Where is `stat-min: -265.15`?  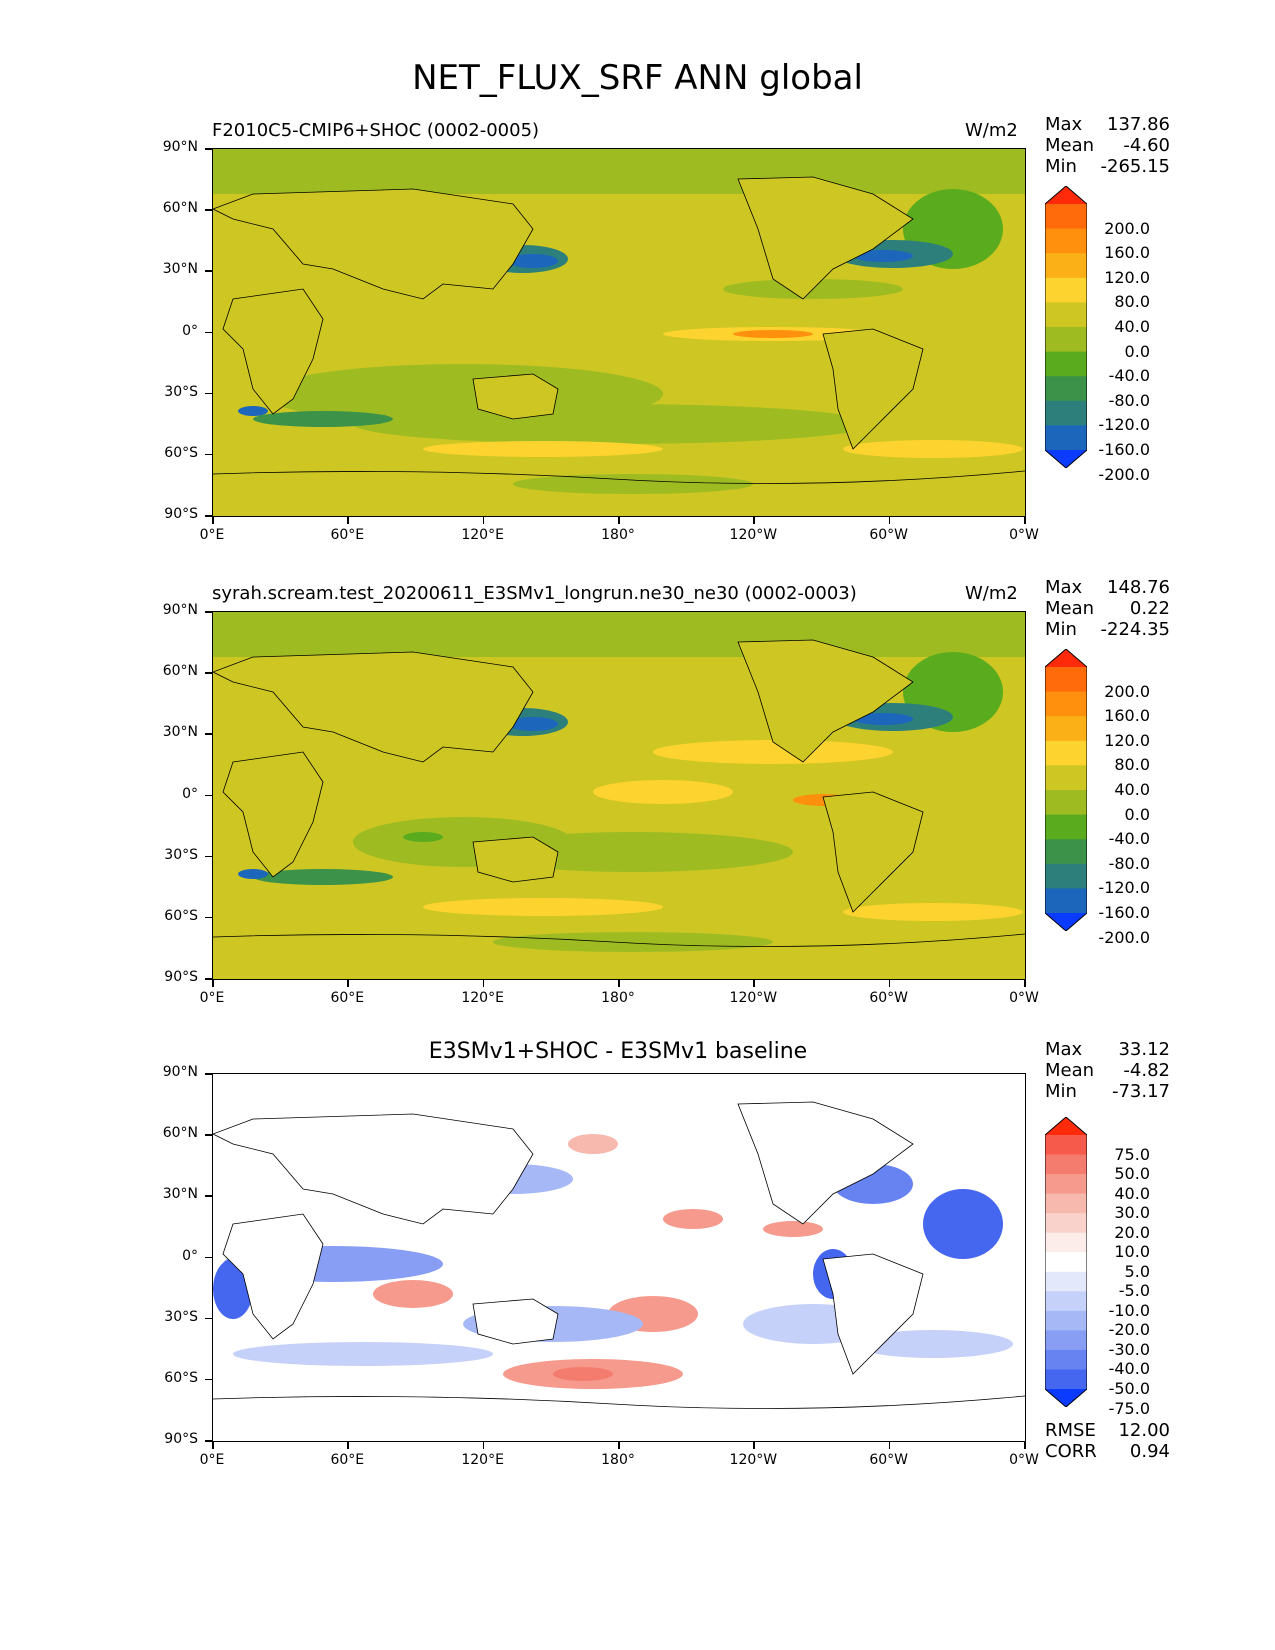 stat-min: -265.15 is located at coordinates (1135, 166).